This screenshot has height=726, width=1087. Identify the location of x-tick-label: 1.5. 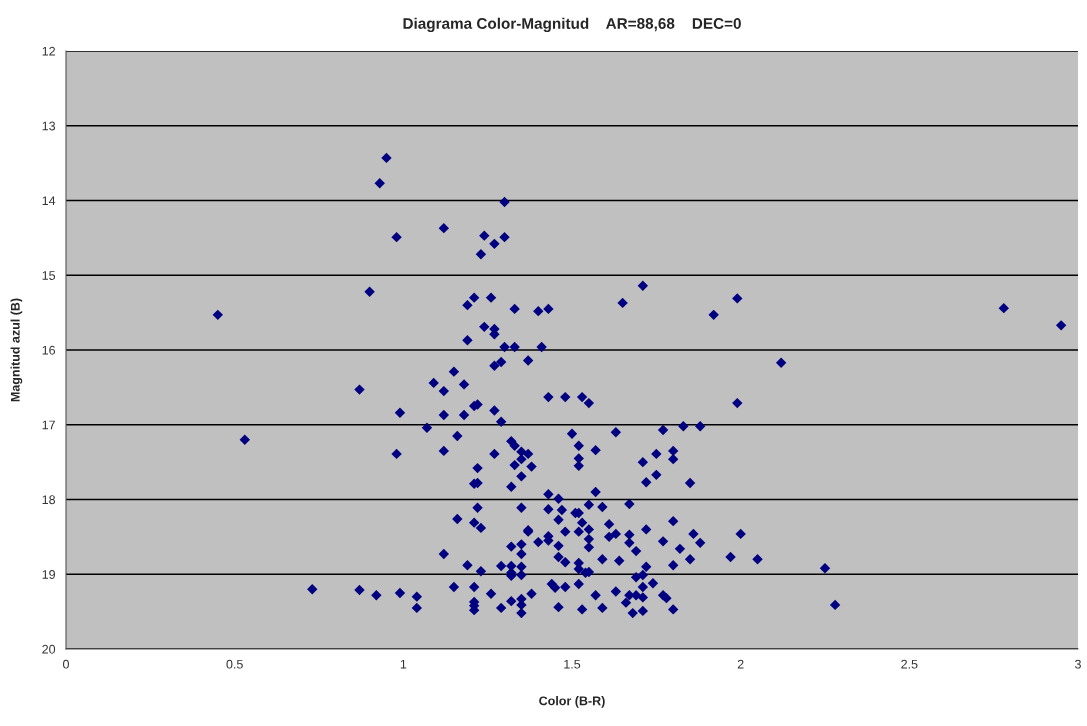
(572, 664).